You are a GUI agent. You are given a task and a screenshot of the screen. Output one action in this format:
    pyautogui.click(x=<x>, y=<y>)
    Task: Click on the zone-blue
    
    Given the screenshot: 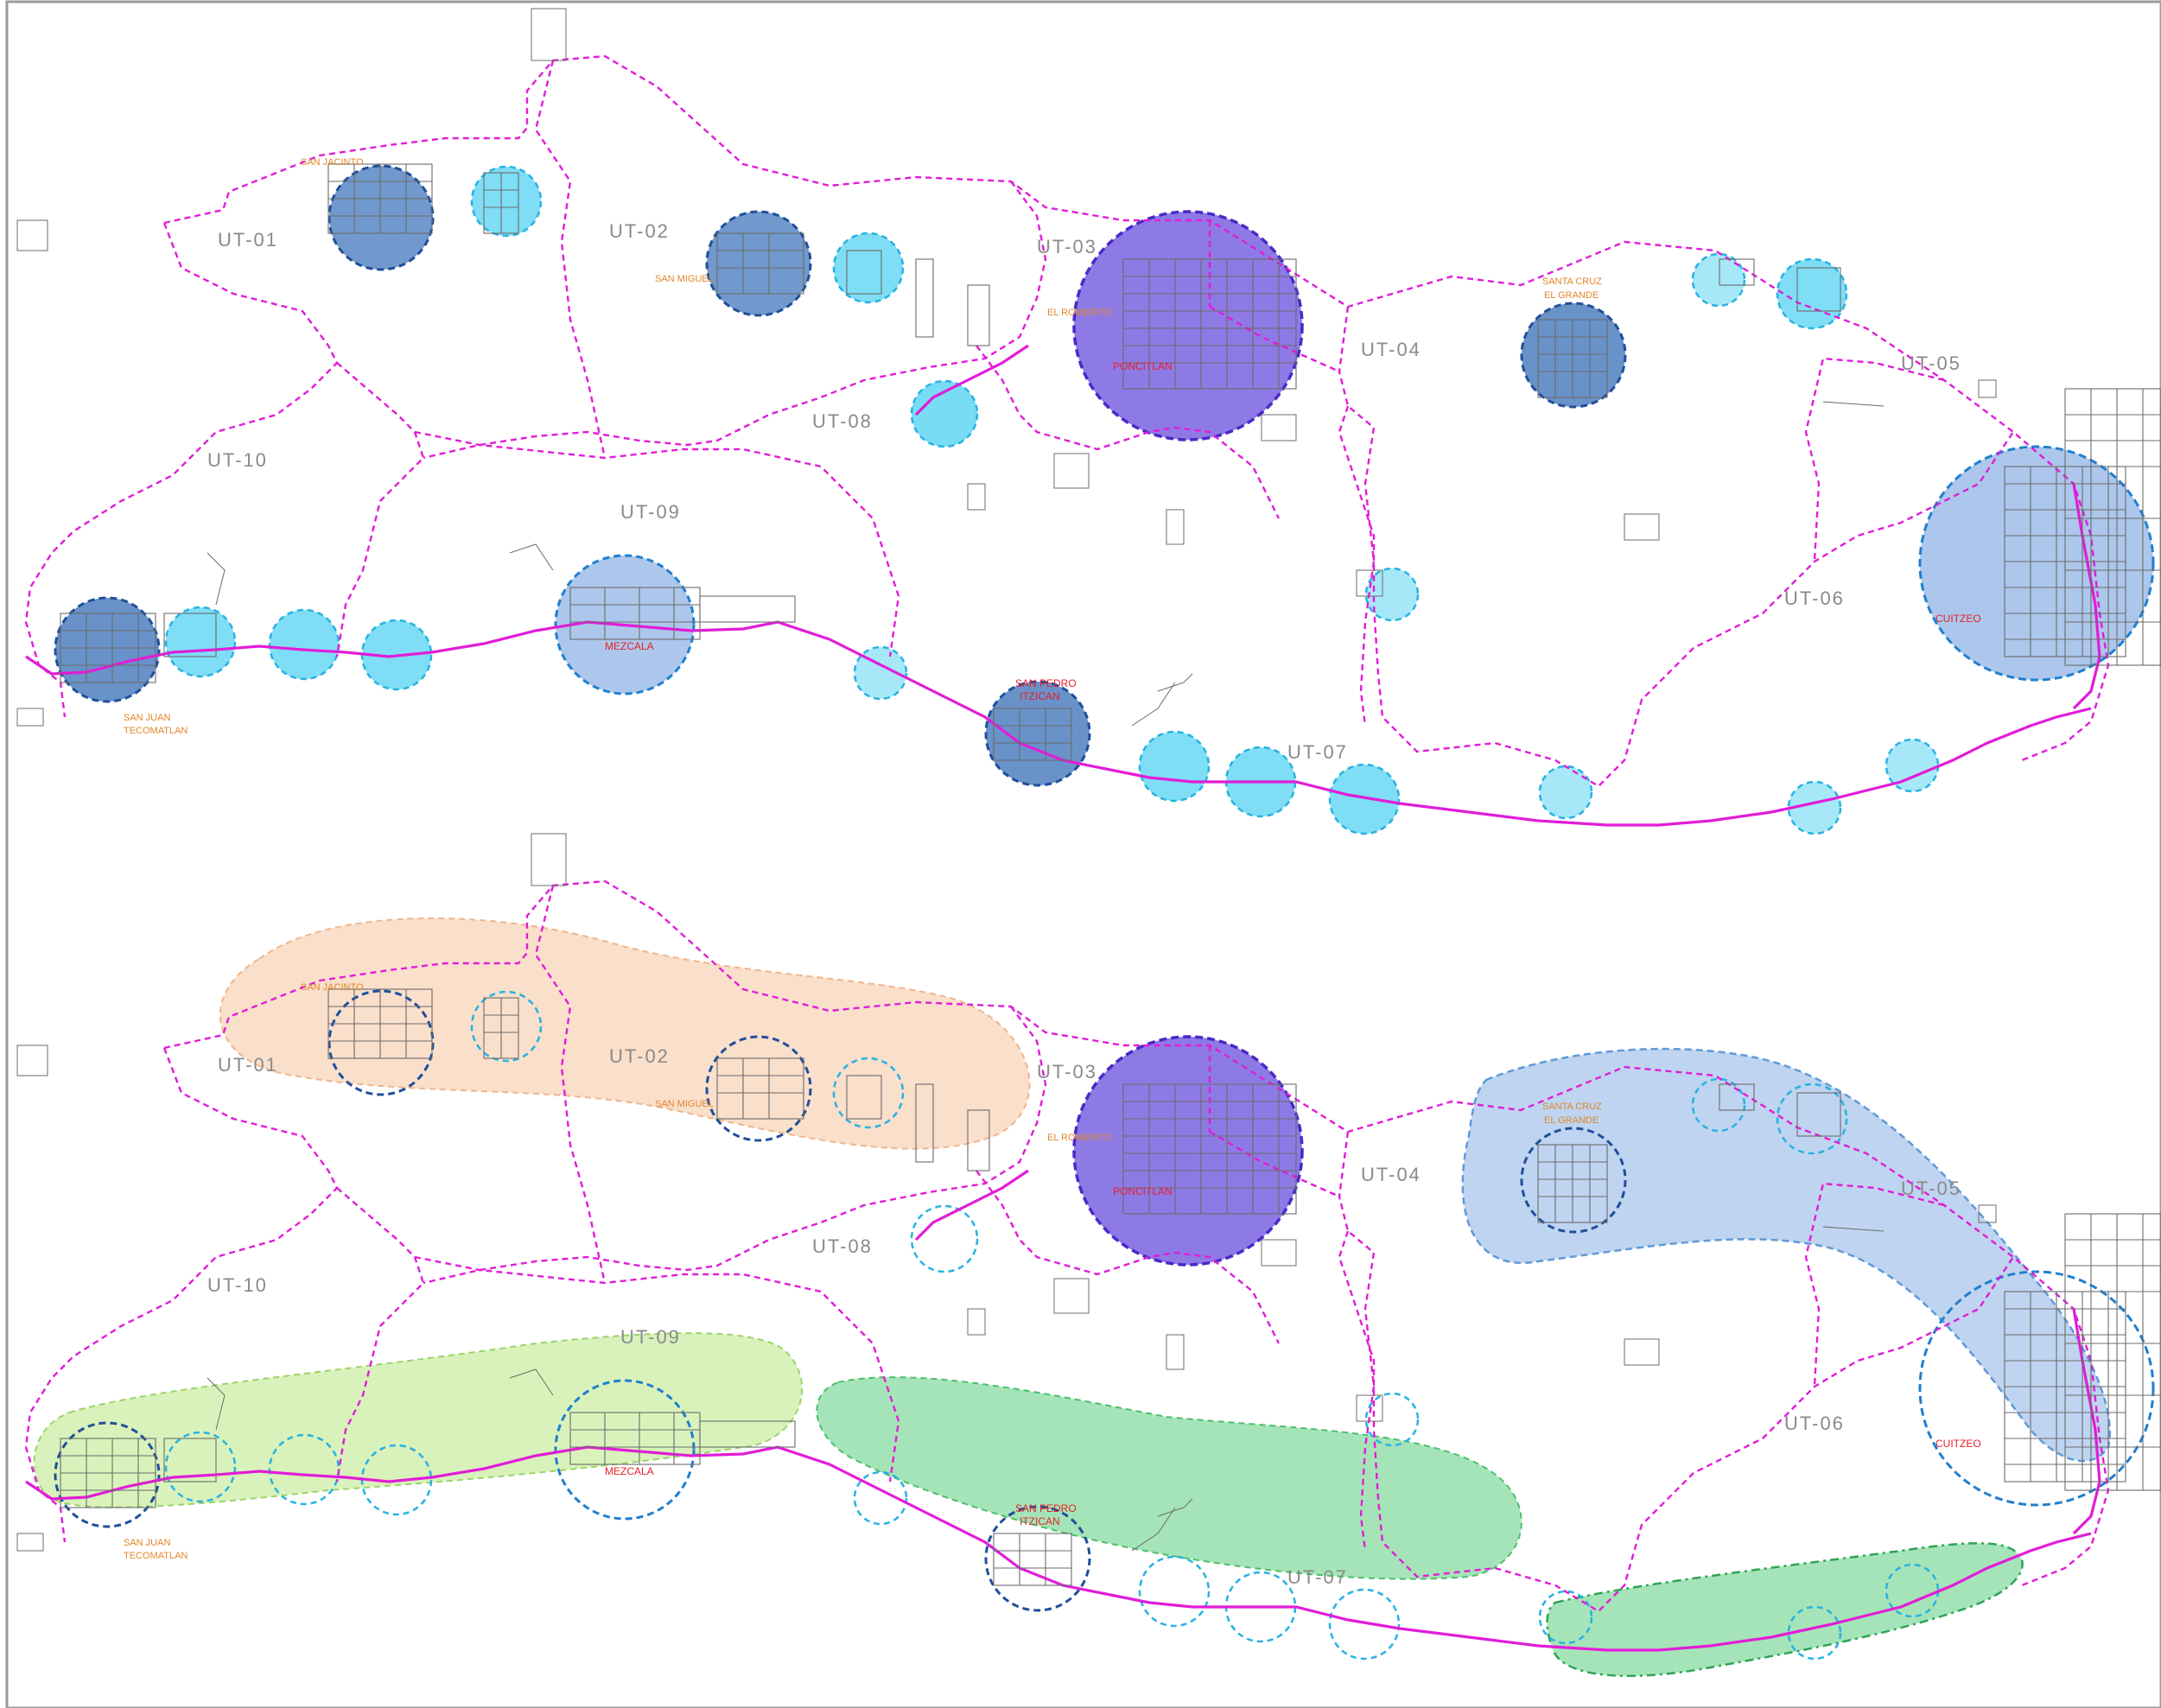 What is the action you would take?
    pyautogui.click(x=1786, y=1255)
    